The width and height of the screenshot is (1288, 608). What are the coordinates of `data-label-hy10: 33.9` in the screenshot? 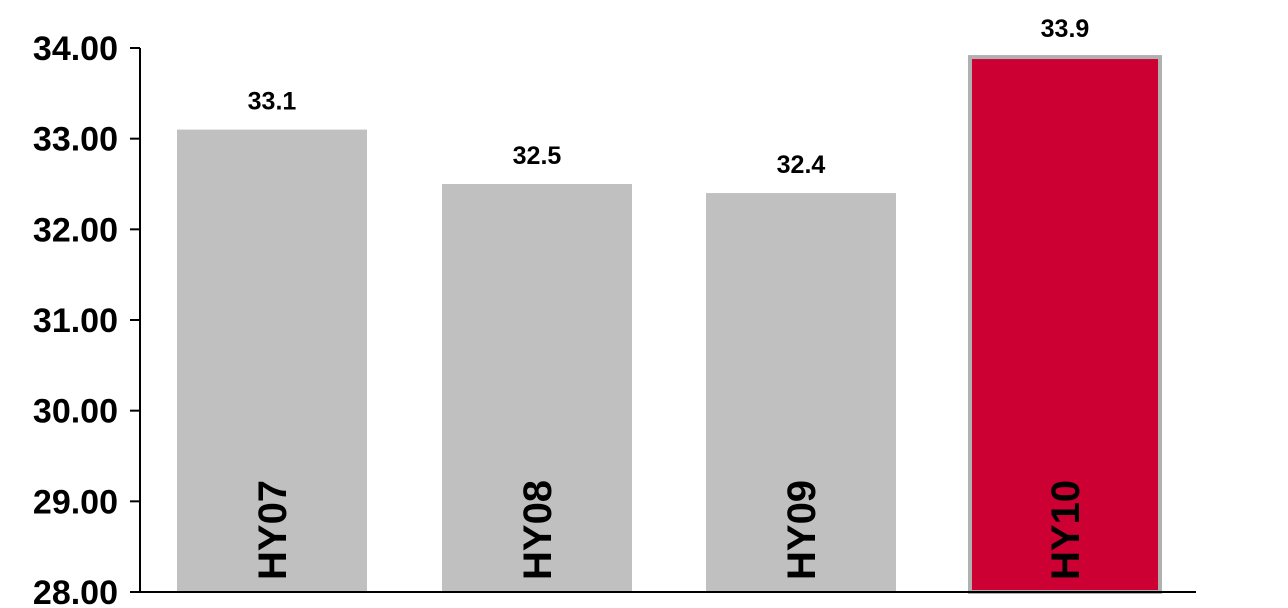 It's located at (1065, 29).